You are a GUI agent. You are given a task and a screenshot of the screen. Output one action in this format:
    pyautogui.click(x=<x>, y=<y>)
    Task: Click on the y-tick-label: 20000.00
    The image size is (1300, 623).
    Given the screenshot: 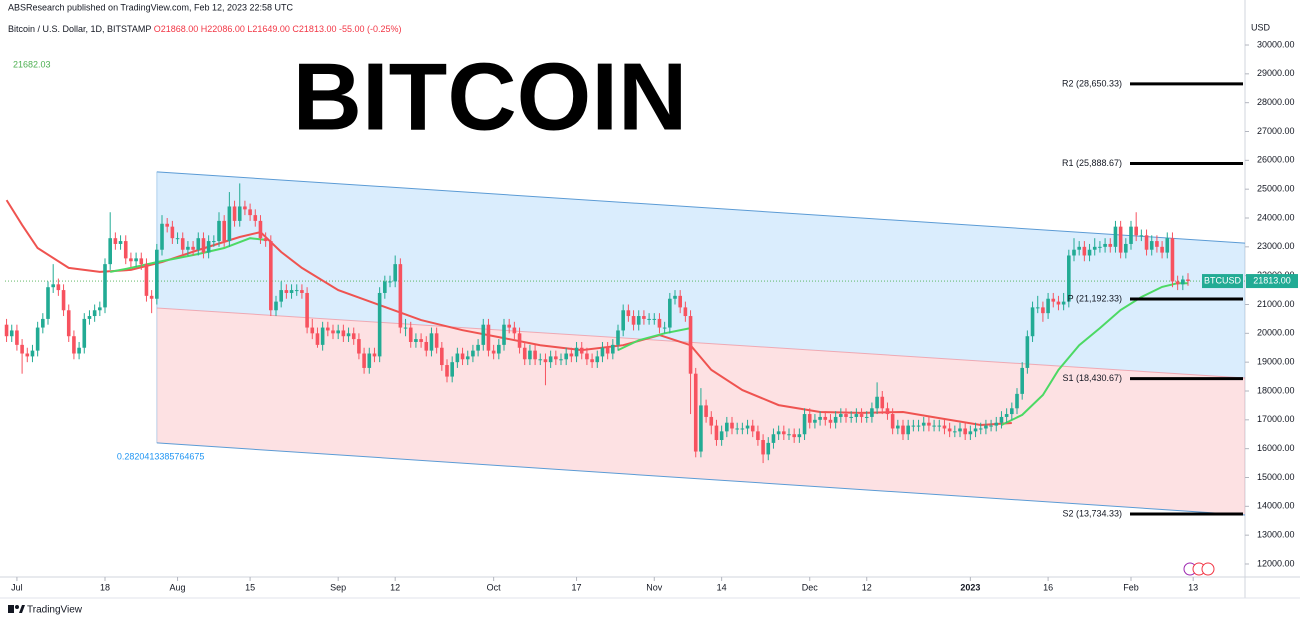 What is the action you would take?
    pyautogui.click(x=1276, y=333)
    